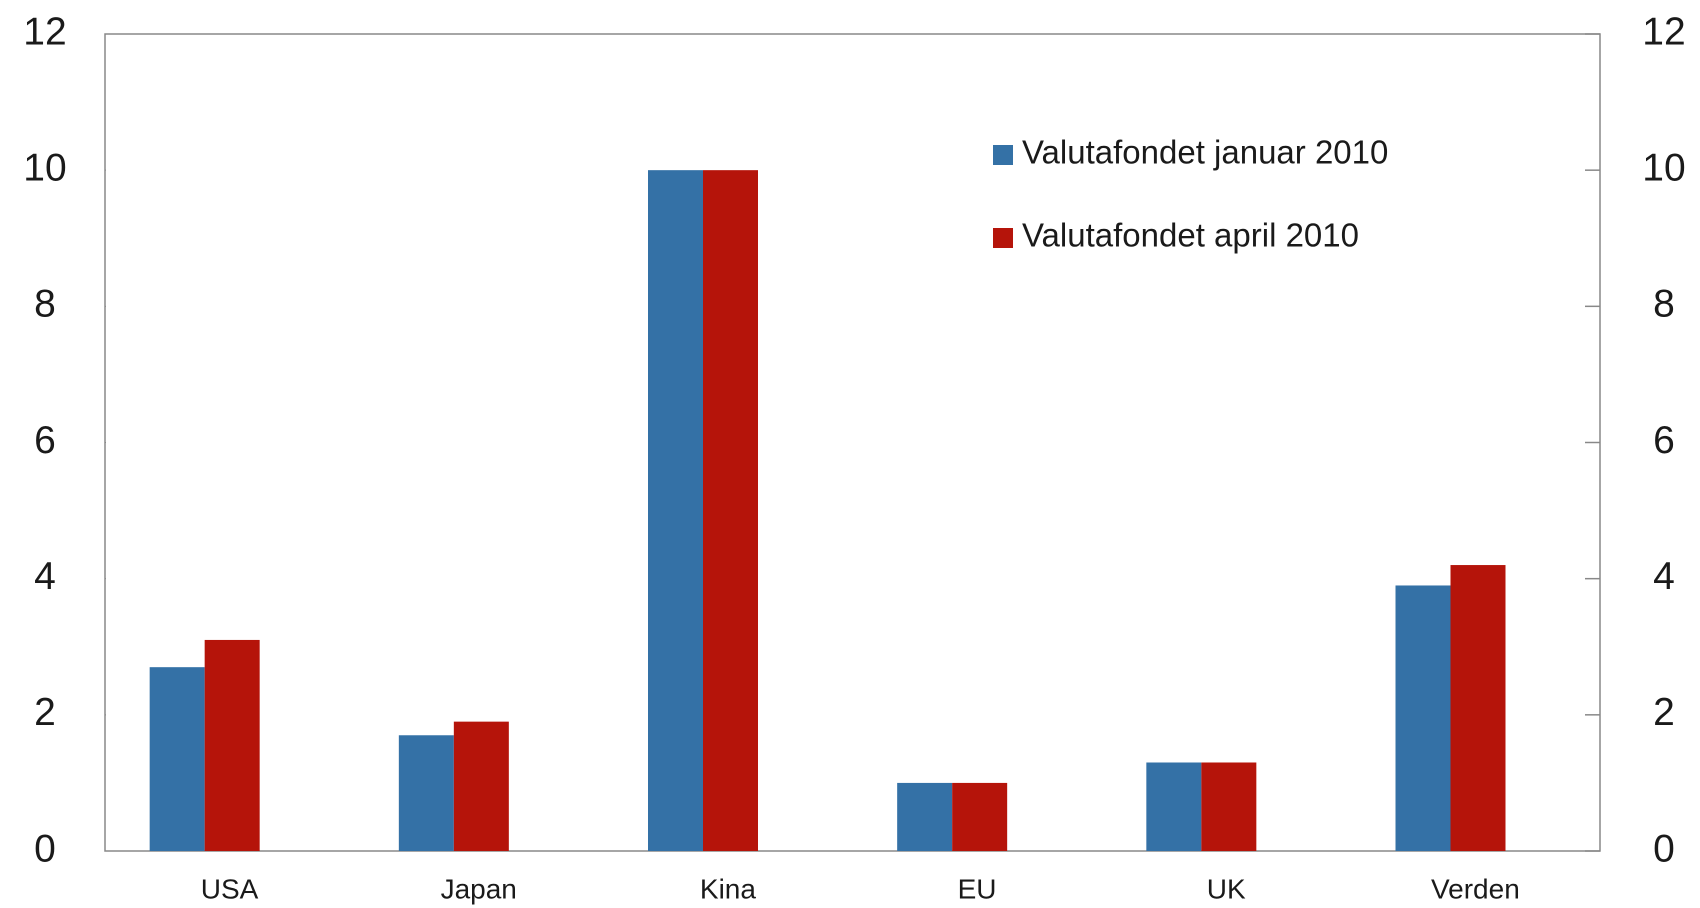  I want to click on legend-label: Valutafondet april 2010, so click(1190, 235).